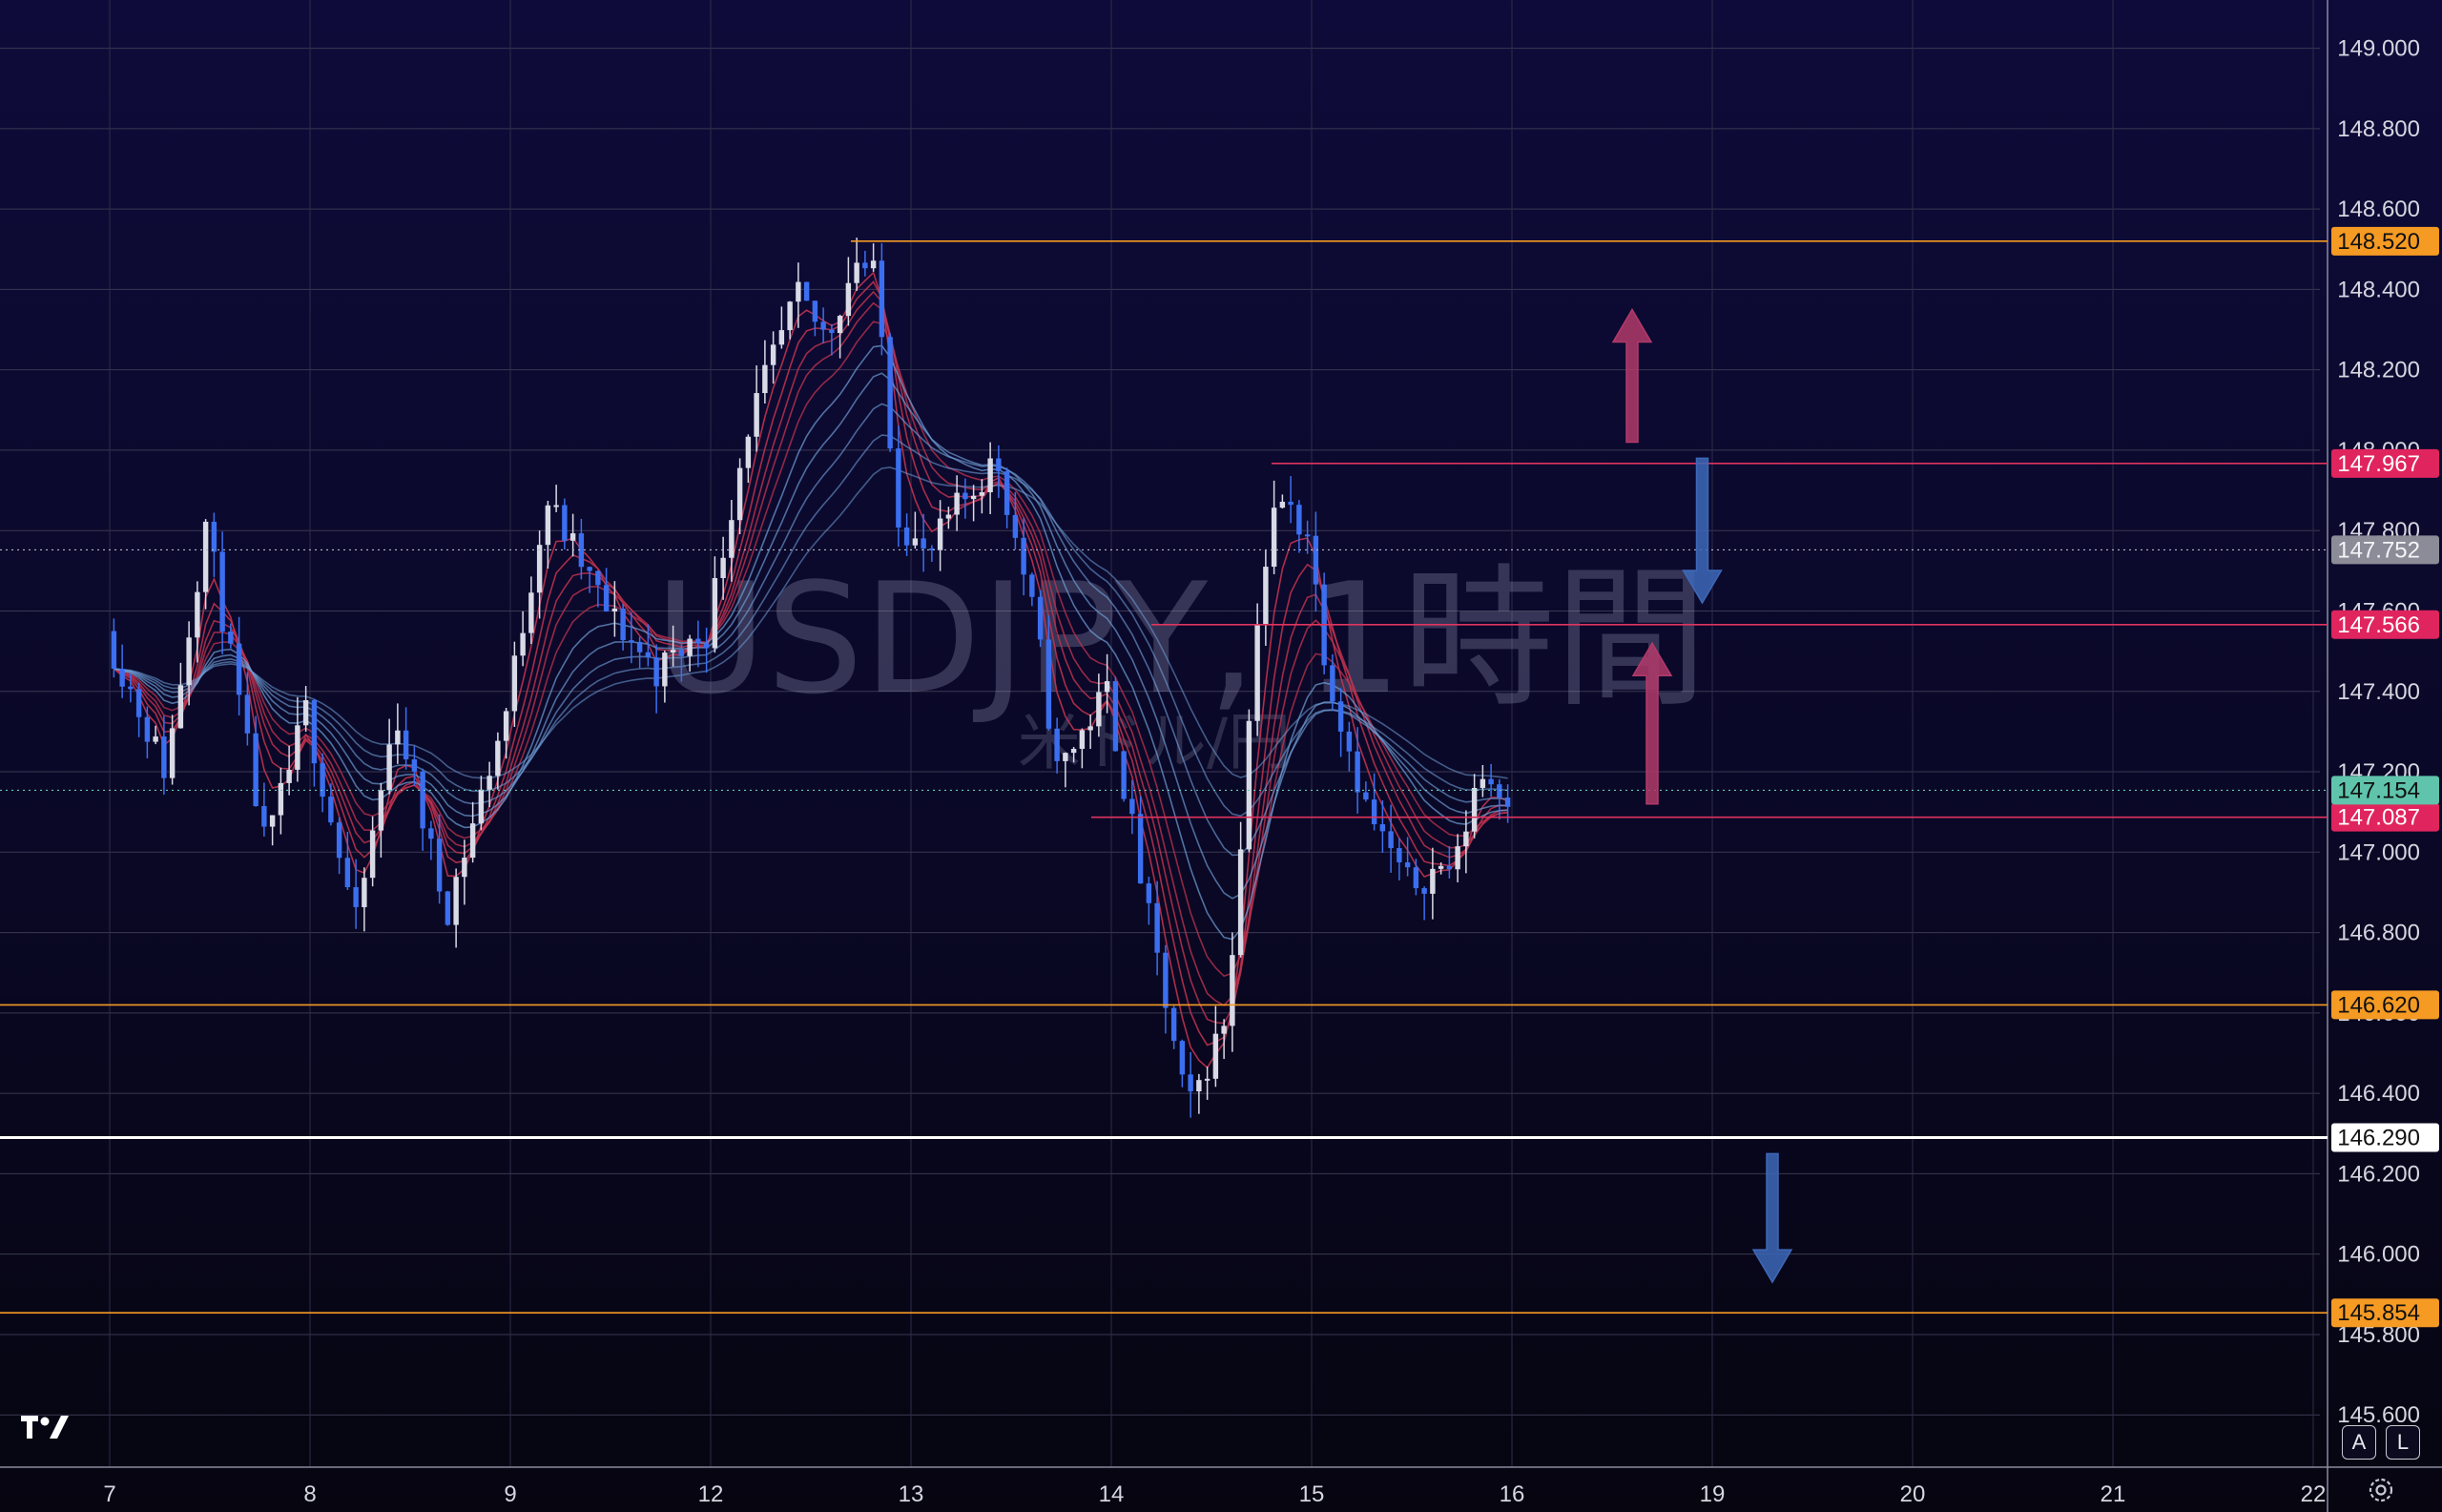  Describe the element at coordinates (2403, 1442) in the screenshot. I see `log-scale-button: L` at that location.